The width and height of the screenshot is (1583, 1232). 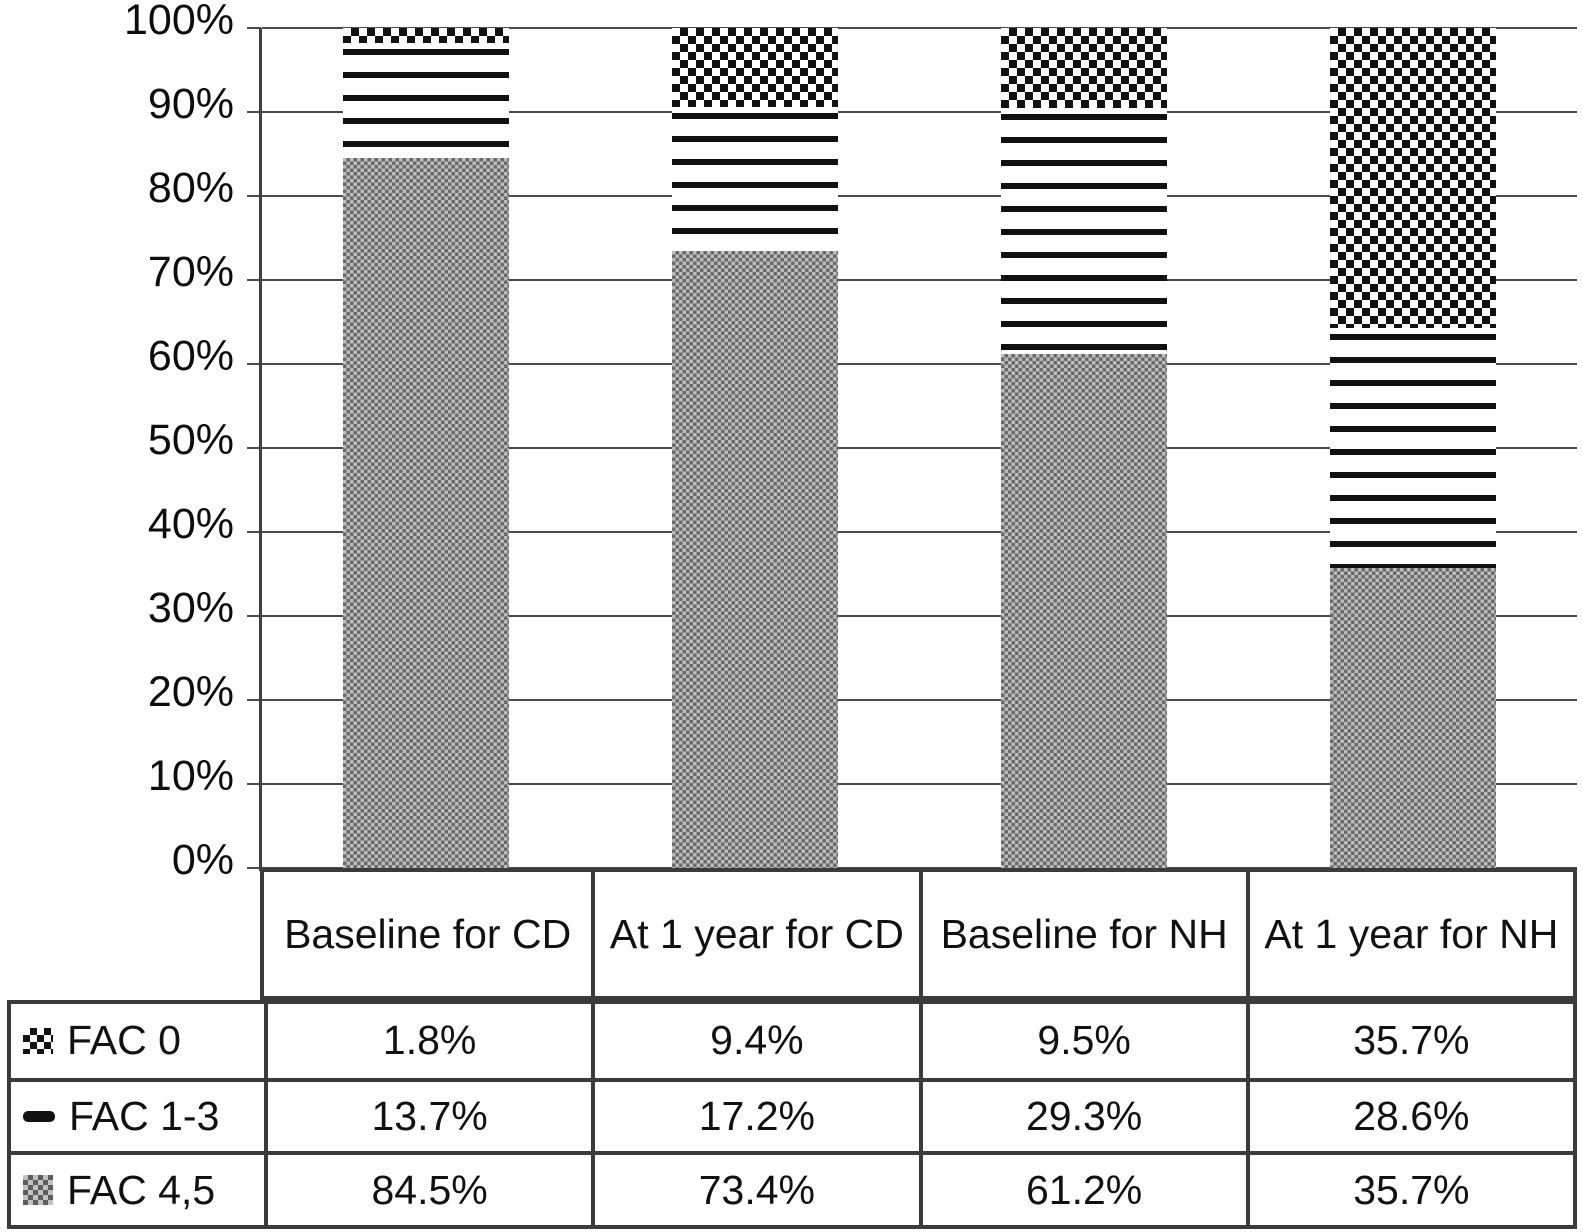 What do you see at coordinates (124, 1040) in the screenshot?
I see `legend-label: FAC 0` at bounding box center [124, 1040].